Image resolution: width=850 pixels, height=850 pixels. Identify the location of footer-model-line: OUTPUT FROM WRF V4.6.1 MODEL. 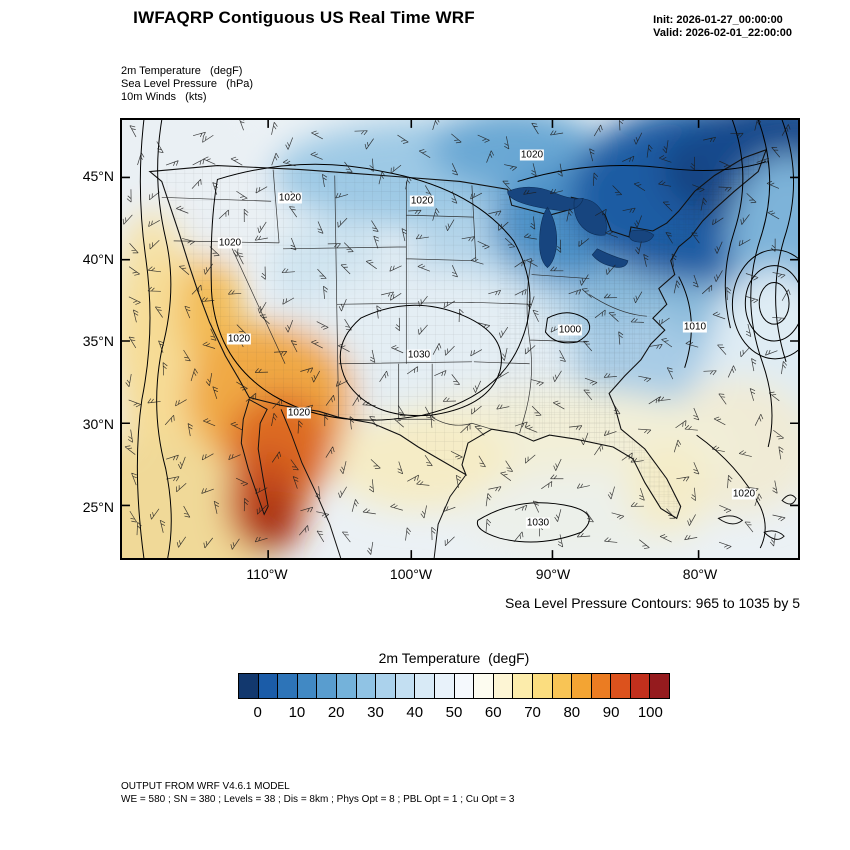
(205, 786).